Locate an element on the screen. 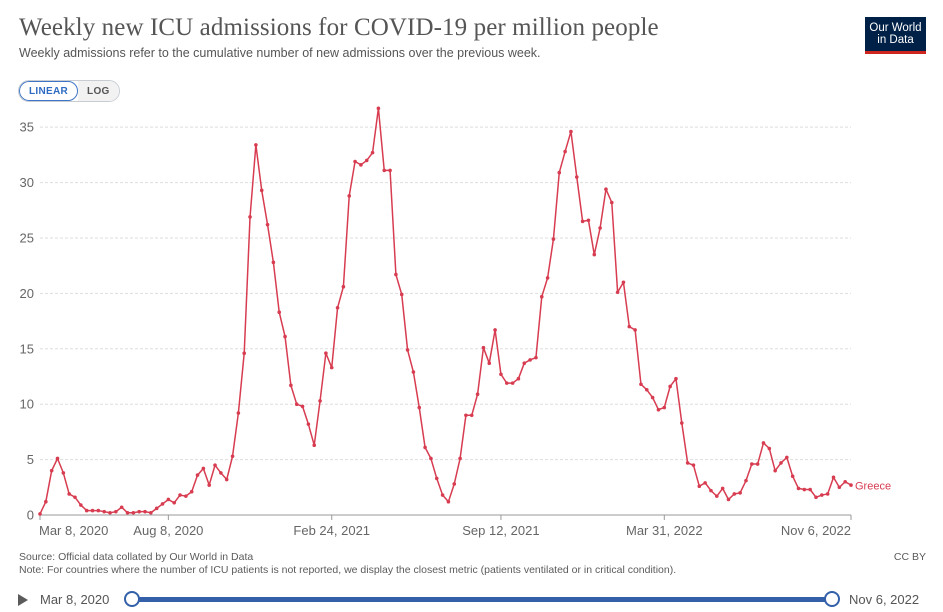 This screenshot has width=943, height=612. timeline-start-handle is located at coordinates (132, 599).